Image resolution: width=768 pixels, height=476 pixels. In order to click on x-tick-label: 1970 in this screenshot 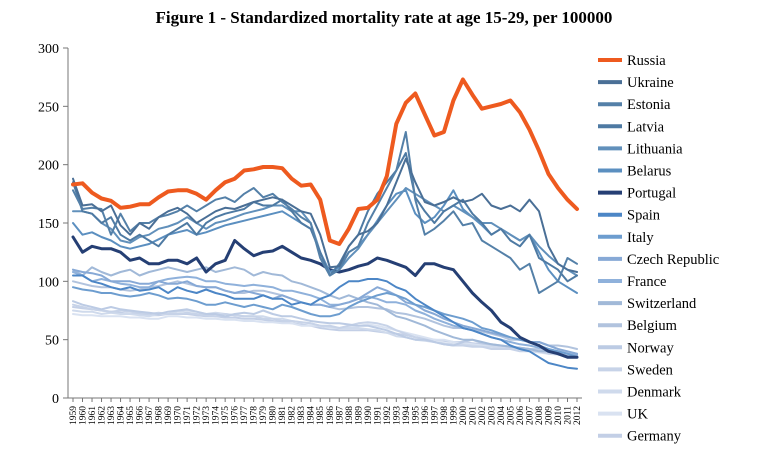, I will do `click(179, 415)`.